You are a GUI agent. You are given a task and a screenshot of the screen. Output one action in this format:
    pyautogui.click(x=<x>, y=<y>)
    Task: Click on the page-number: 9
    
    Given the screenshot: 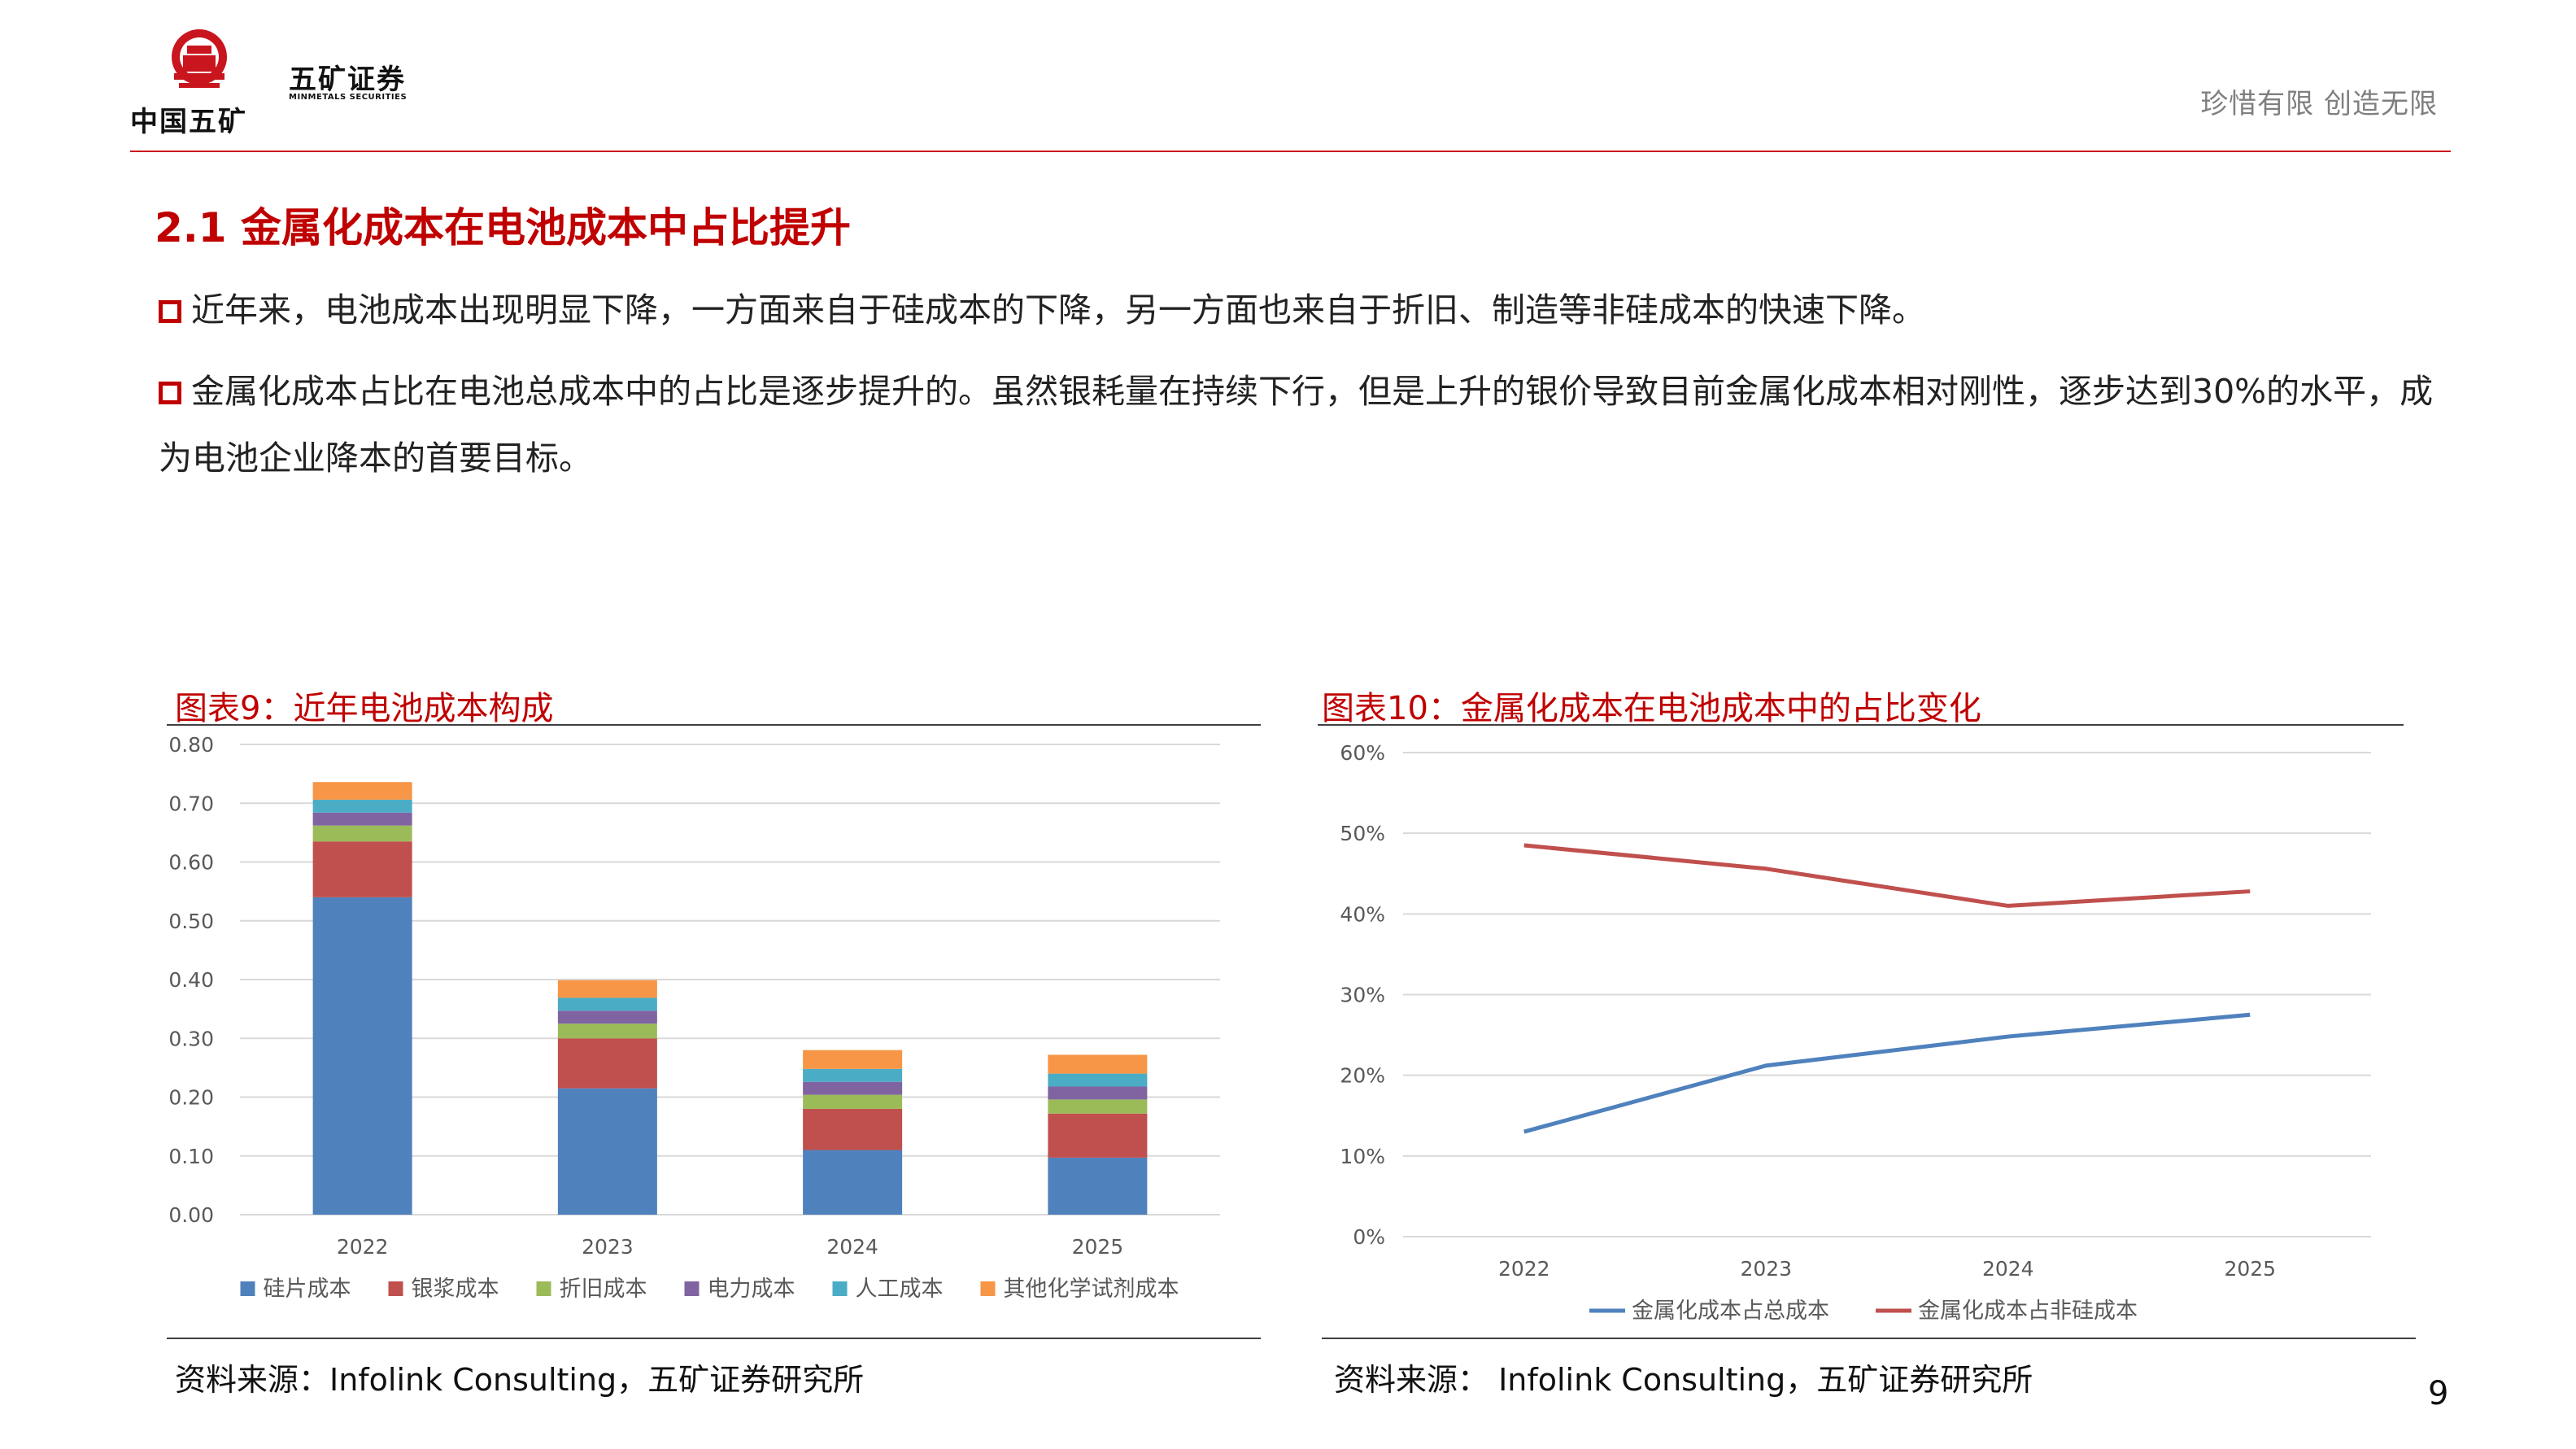 What is the action you would take?
    pyautogui.click(x=2438, y=1393)
    